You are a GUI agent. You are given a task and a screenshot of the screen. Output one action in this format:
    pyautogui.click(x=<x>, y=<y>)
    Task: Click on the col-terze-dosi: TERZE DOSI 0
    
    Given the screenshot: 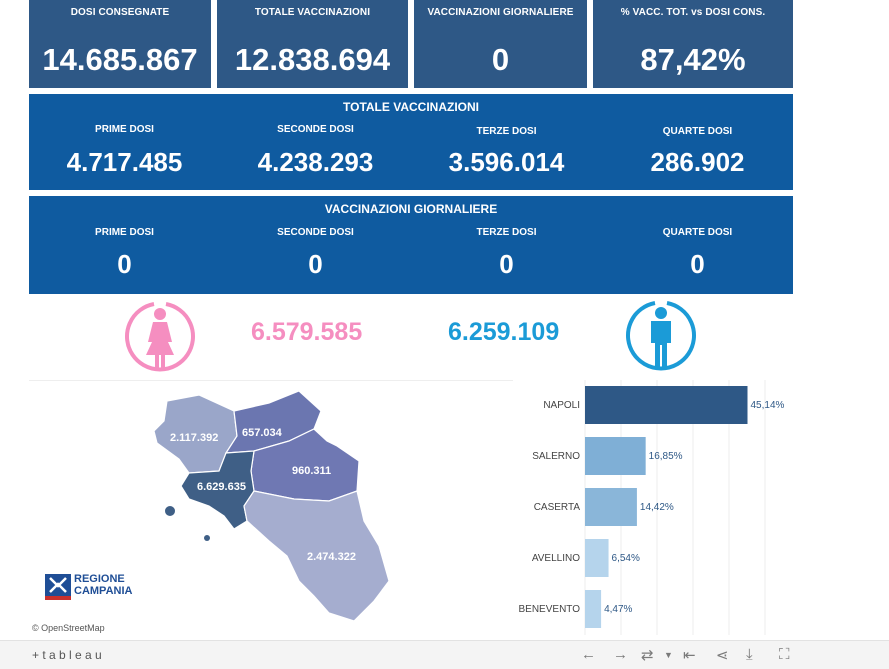 What is the action you would take?
    pyautogui.click(x=506, y=253)
    